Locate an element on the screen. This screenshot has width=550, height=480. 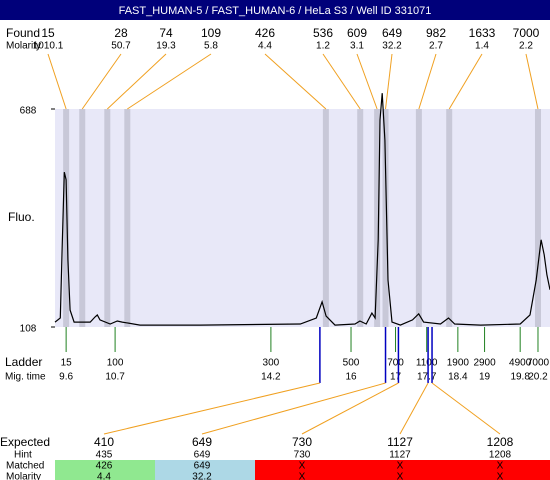
hint-label: Hint is located at coordinates (23, 455).